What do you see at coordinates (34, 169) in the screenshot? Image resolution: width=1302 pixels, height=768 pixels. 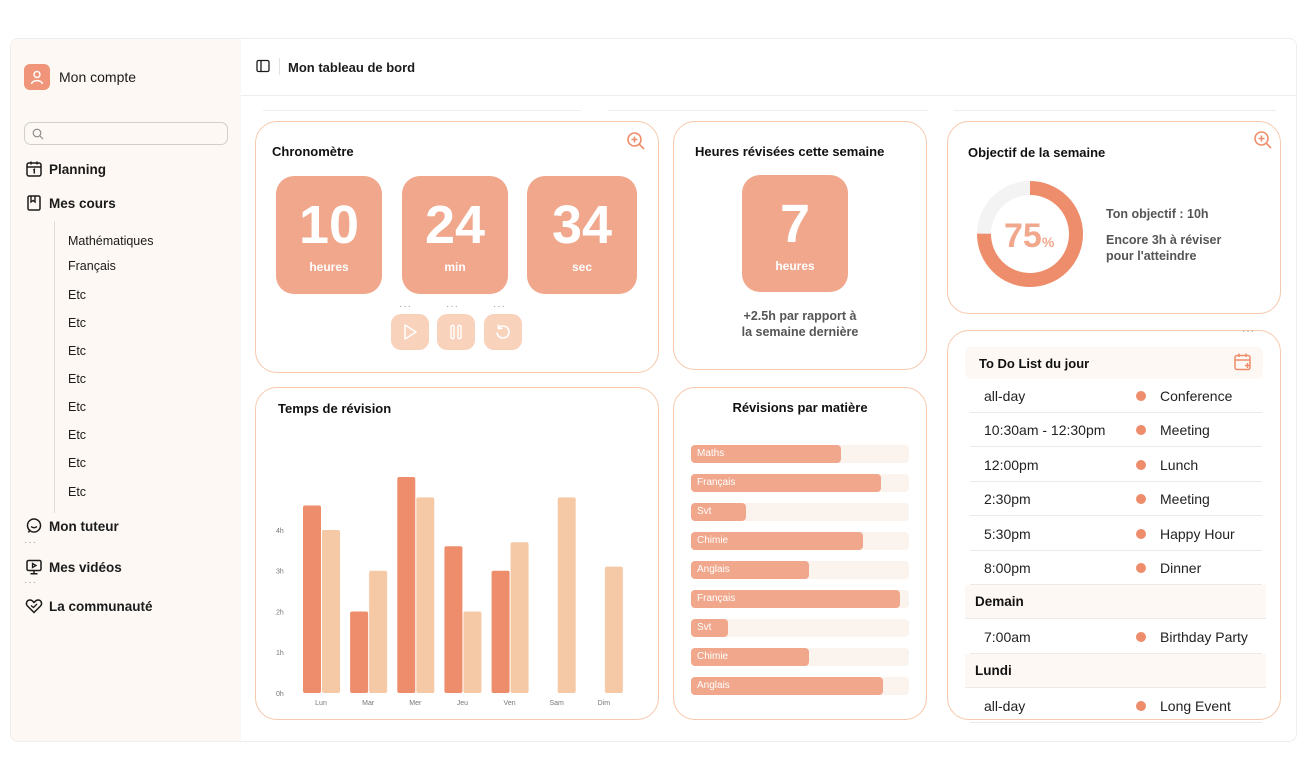 I see `calendar-icon` at bounding box center [34, 169].